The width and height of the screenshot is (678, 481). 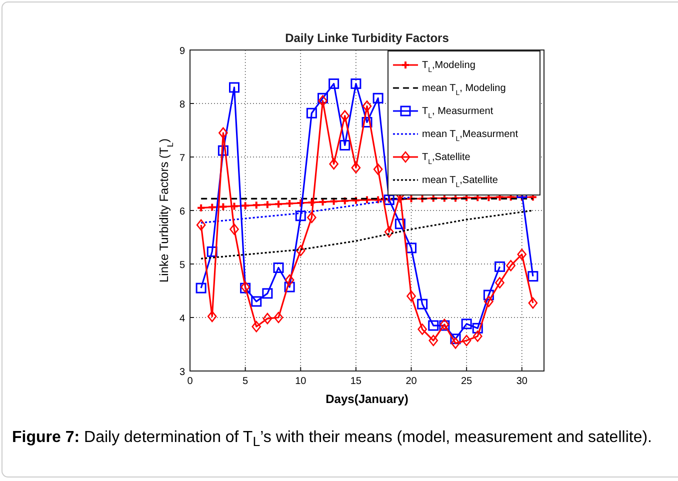 I want to click on legend-label: T$_{L}$, Measurment, so click(x=458, y=113).